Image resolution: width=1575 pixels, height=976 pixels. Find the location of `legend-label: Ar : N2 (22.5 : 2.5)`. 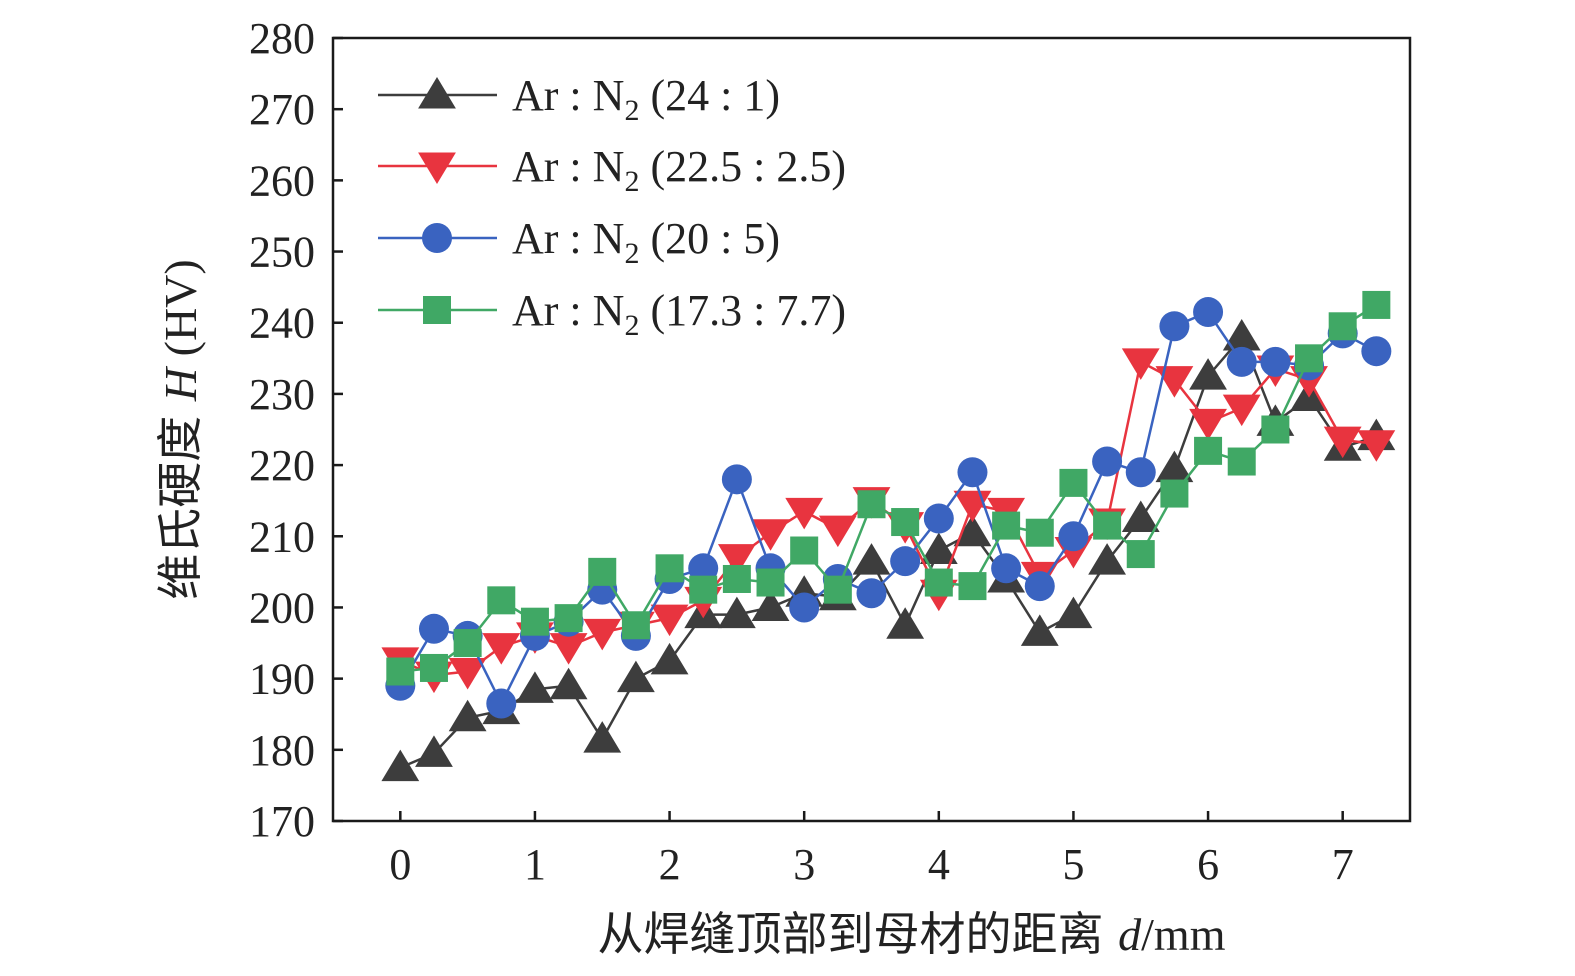

legend-label: Ar : N2 (22.5 : 2.5) is located at coordinates (679, 170).